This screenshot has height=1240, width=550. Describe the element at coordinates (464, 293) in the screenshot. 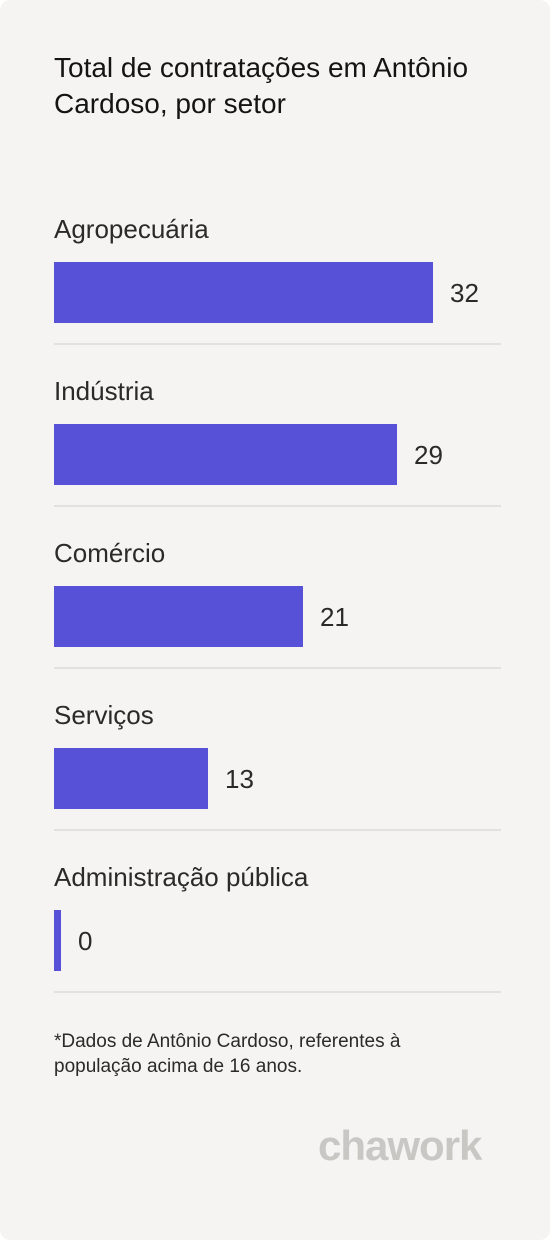

I see `value-label: 32` at that location.